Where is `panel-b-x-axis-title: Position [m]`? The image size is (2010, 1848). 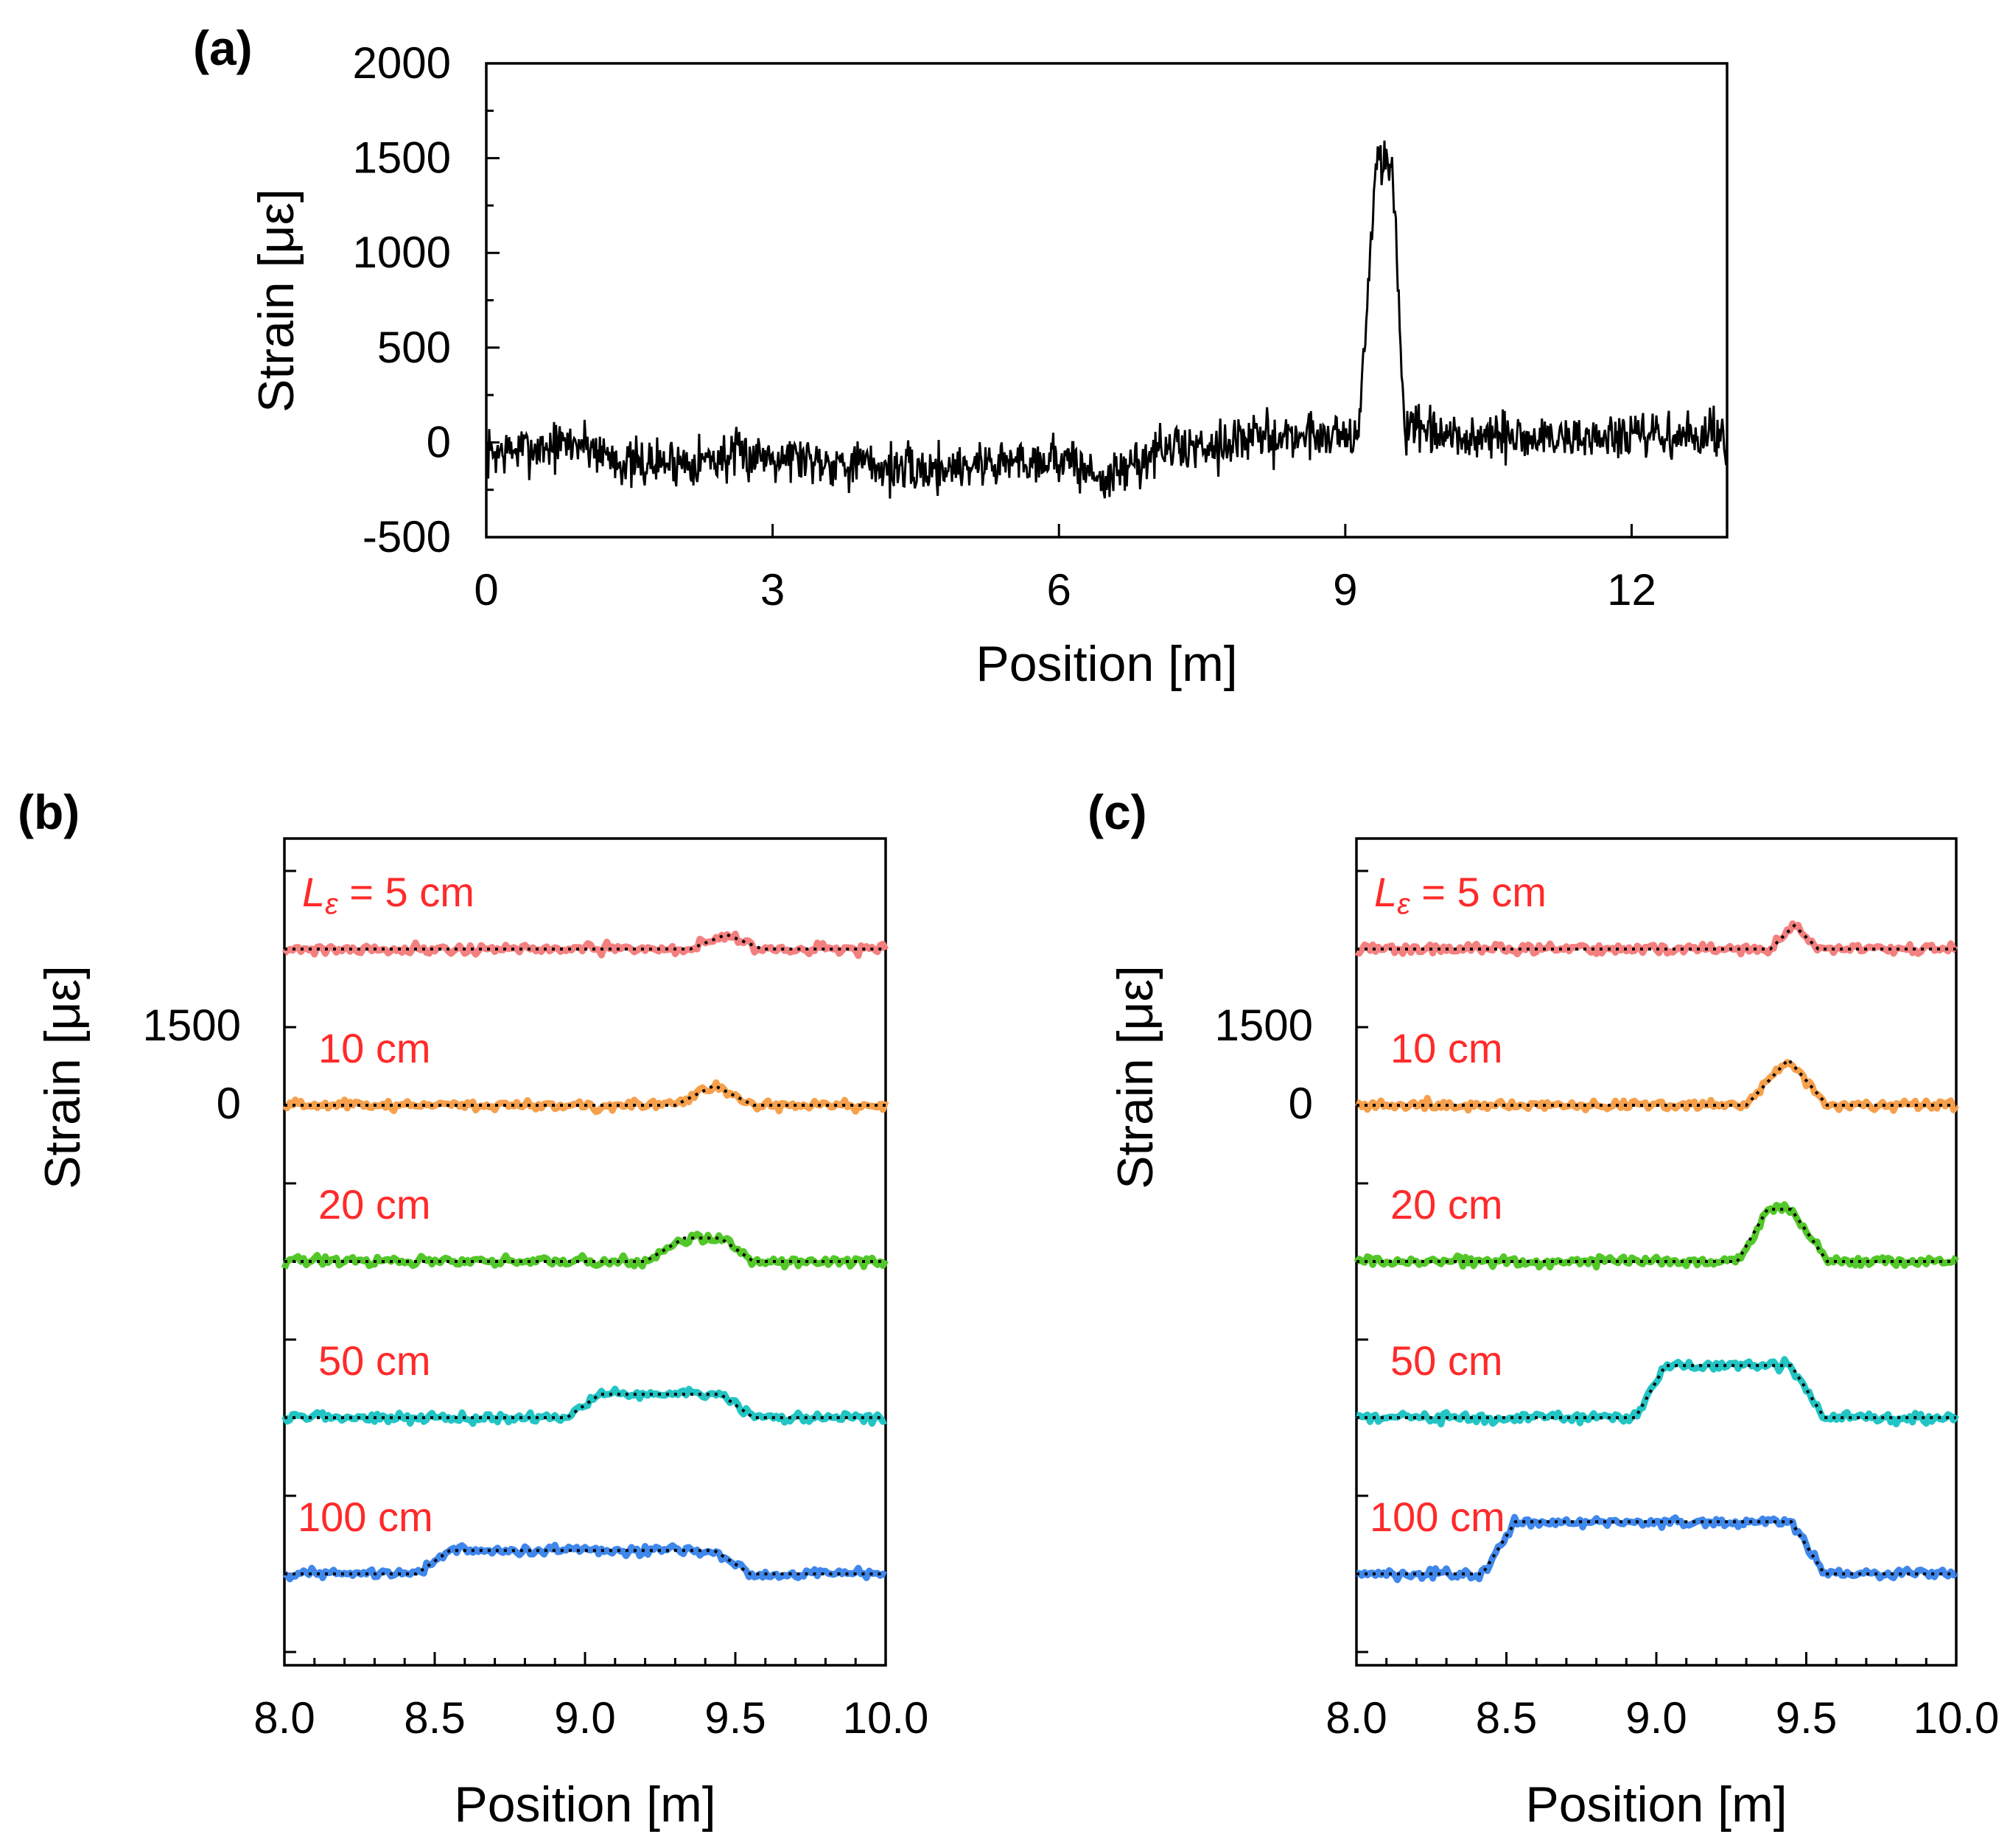
panel-b-x-axis-title: Position [m] is located at coordinates (584, 1805).